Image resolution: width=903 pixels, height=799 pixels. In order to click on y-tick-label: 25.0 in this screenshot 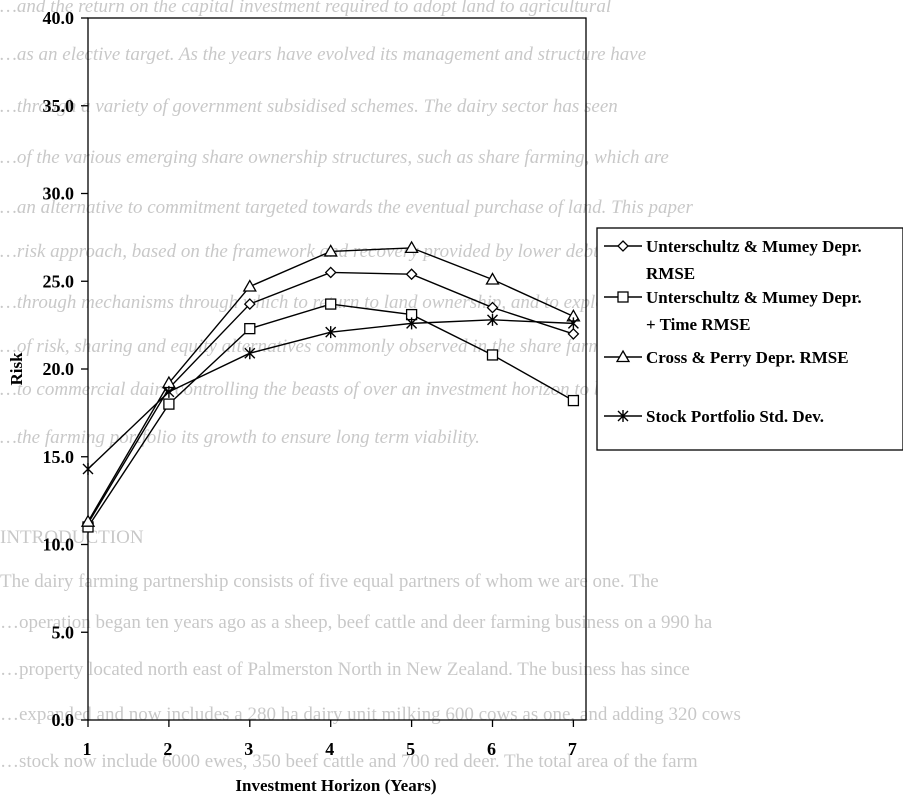, I will do `click(59, 281)`.